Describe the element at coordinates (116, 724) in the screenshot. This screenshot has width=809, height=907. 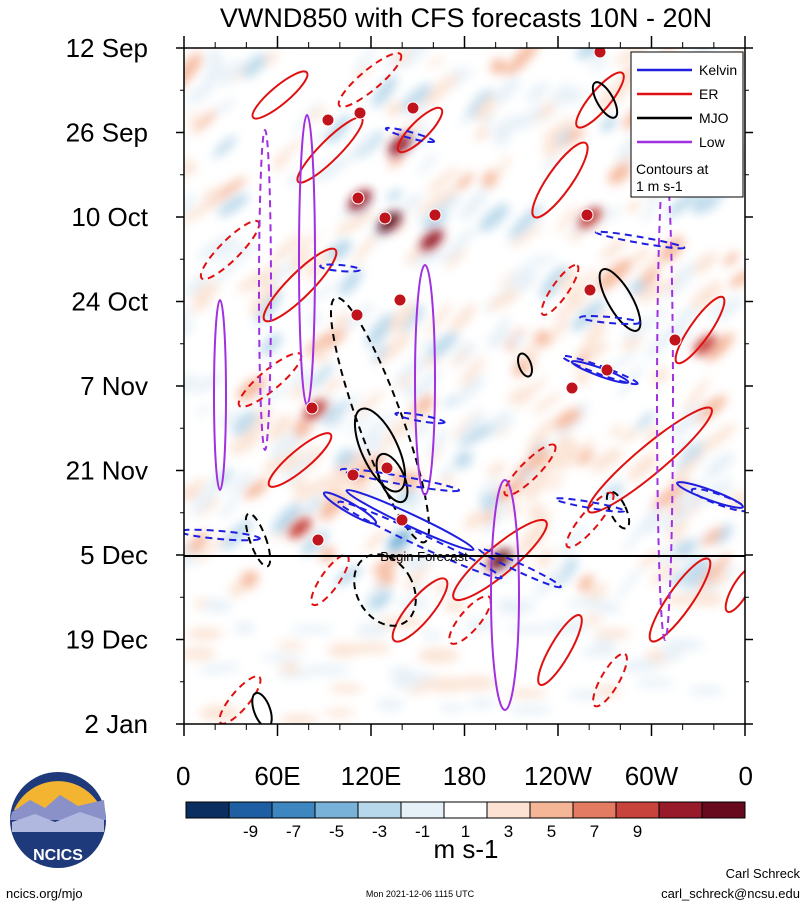
I see `y-tick-label: 2 Jan` at that location.